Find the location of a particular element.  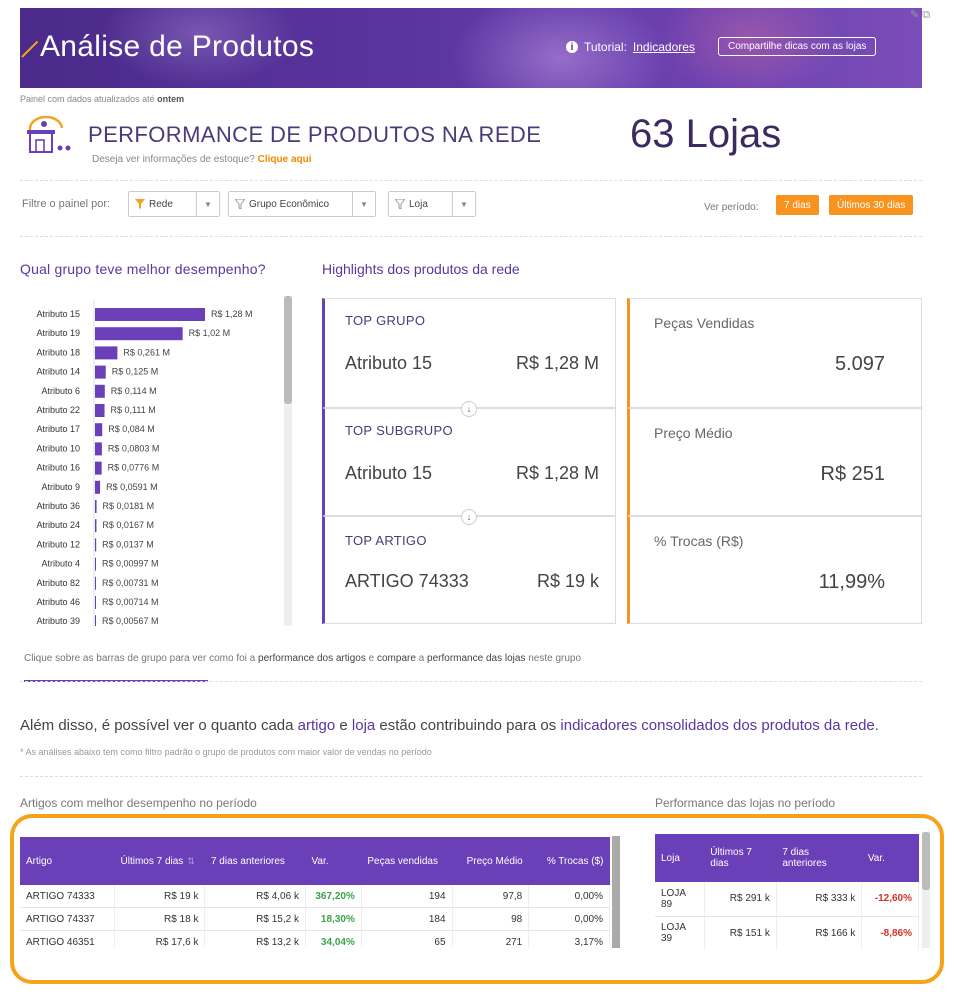

bar-value-label: R$ 0,111 M is located at coordinates (133, 410).